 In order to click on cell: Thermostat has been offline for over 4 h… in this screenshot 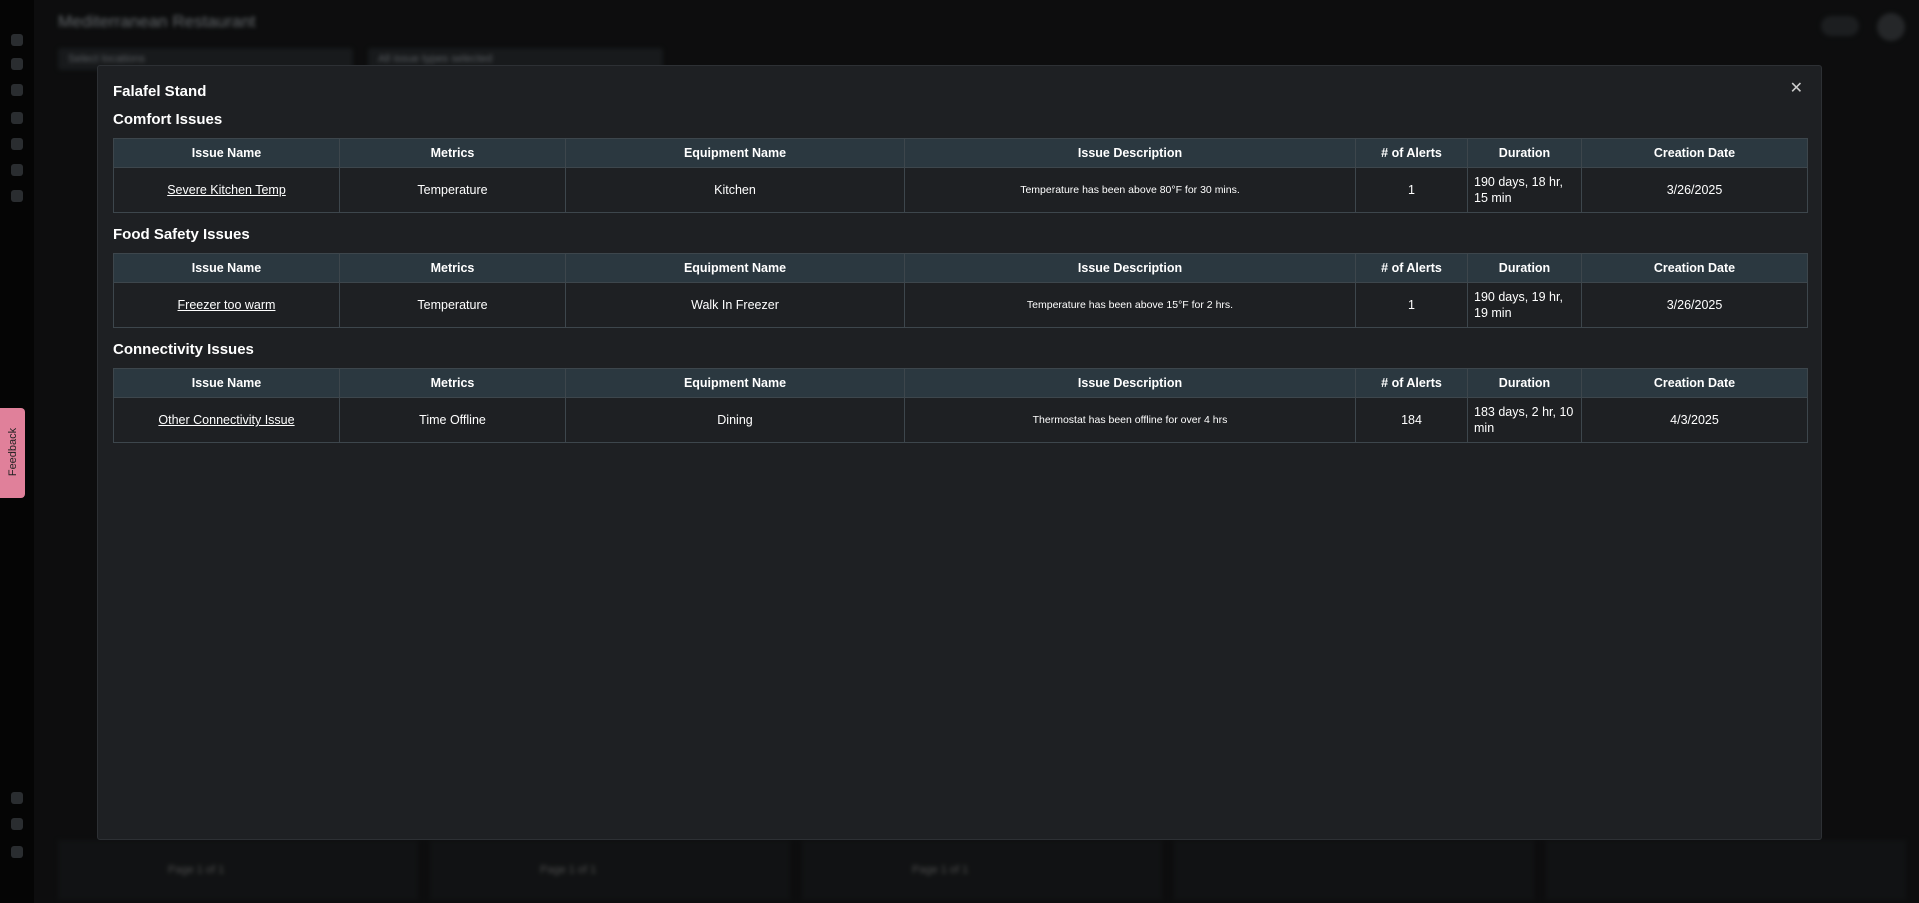, I will do `click(1130, 420)`.